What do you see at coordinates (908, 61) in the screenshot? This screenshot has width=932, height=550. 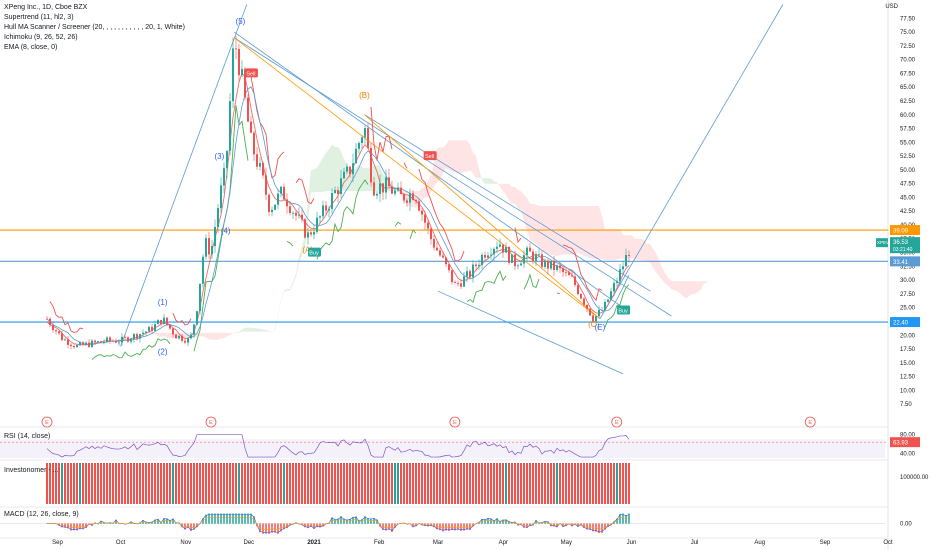 I see `y-tick-label: 70.00` at bounding box center [908, 61].